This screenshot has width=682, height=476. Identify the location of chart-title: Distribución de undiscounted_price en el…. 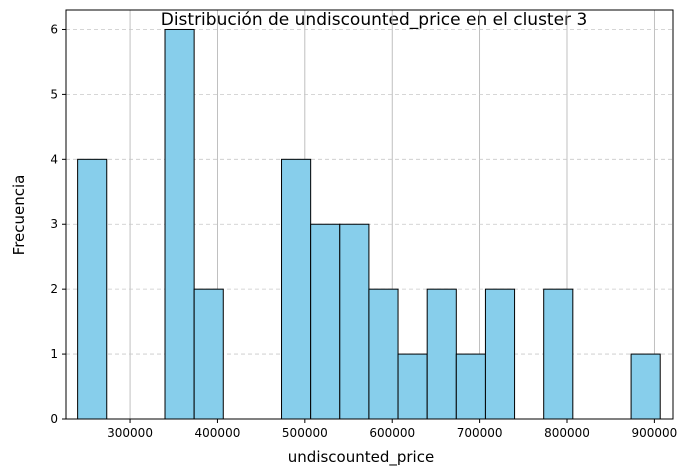
(374, 20).